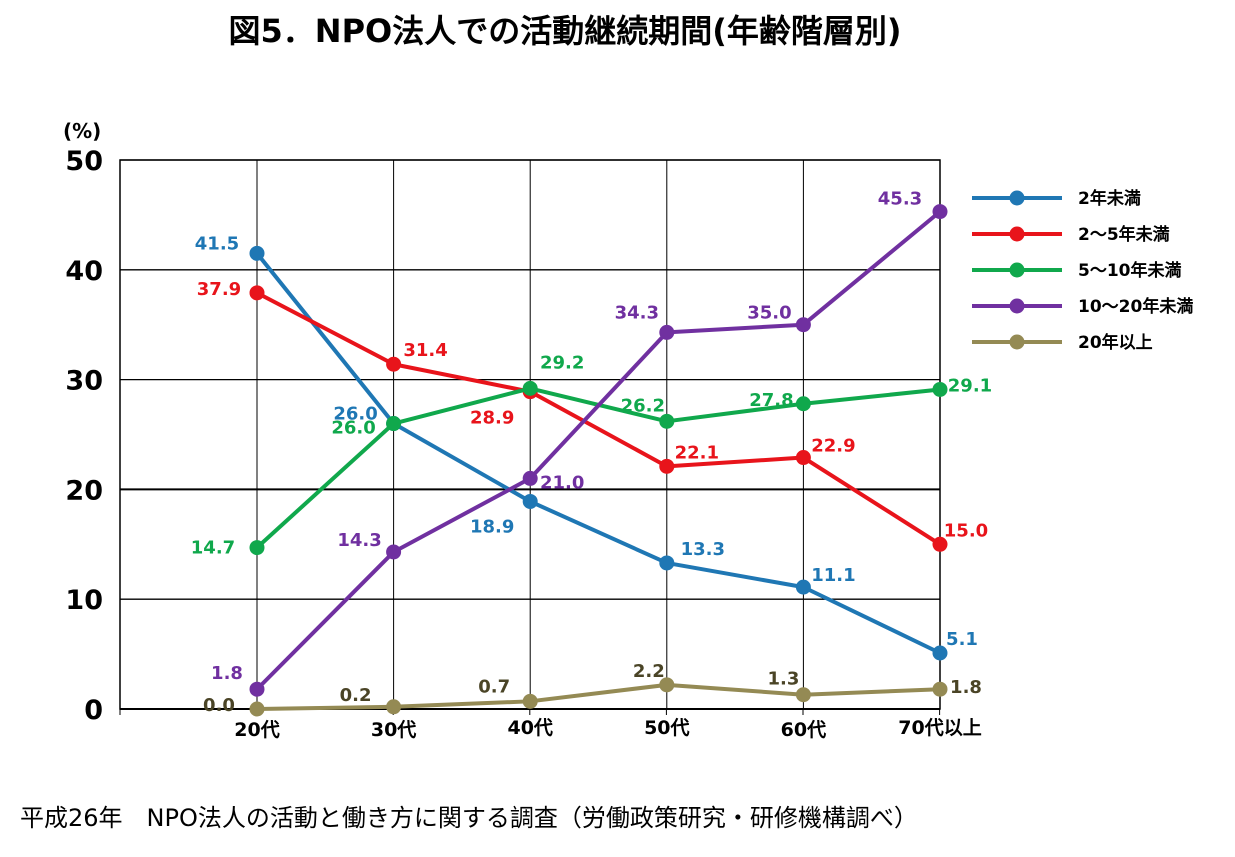 Image resolution: width=1235 pixels, height=857 pixels. Describe the element at coordinates (213, 548) in the screenshot. I see `series-2-label-0: 14.7` at that location.